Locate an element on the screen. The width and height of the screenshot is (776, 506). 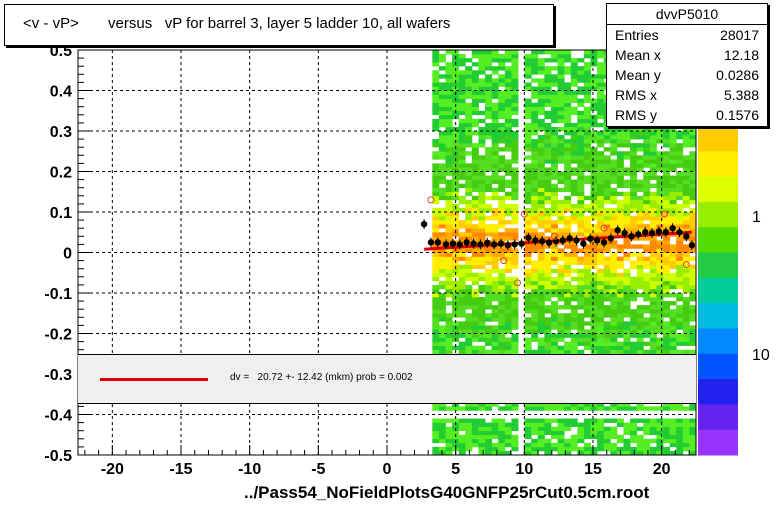
stats-key: Entries is located at coordinates (637, 35).